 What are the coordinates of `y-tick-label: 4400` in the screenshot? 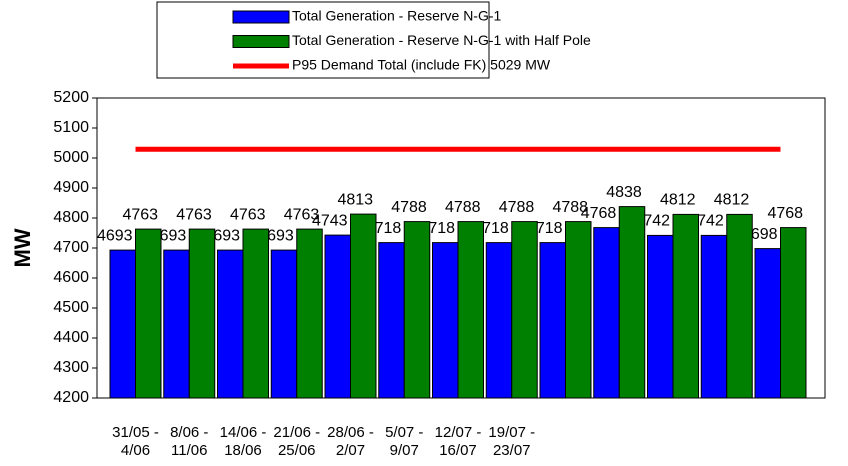 It's located at (71, 337).